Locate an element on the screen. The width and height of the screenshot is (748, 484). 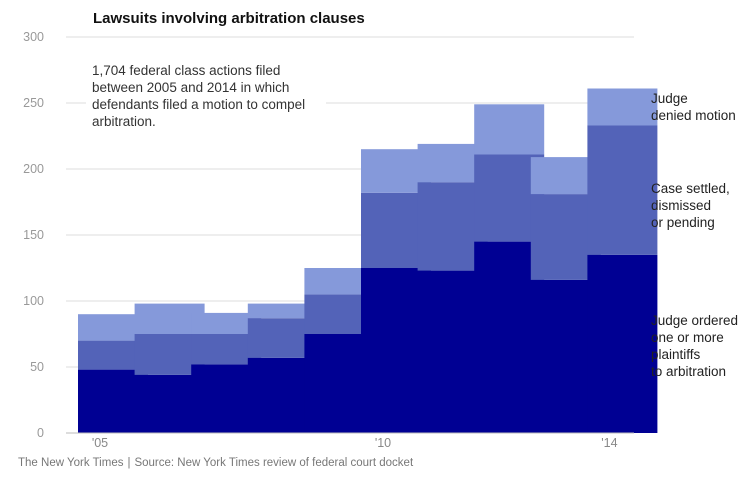
y-tick-label-300: 300 is located at coordinates (33, 37).